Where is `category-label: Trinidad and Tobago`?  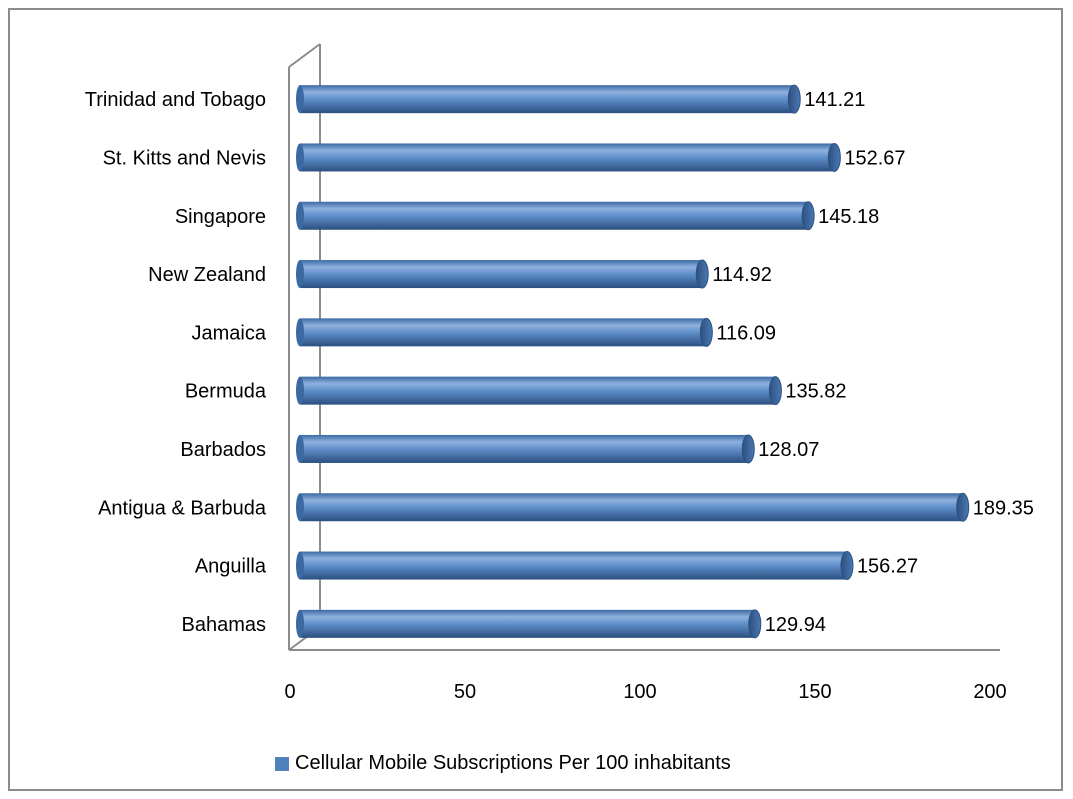
category-label: Trinidad and Tobago is located at coordinates (175, 100).